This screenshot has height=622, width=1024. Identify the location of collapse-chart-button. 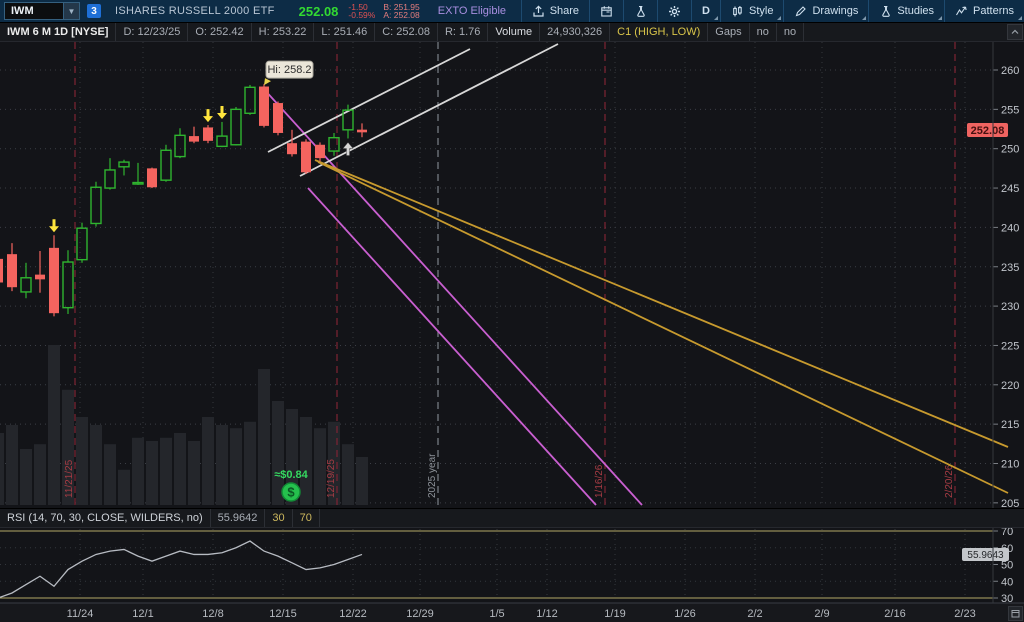
(1015, 32).